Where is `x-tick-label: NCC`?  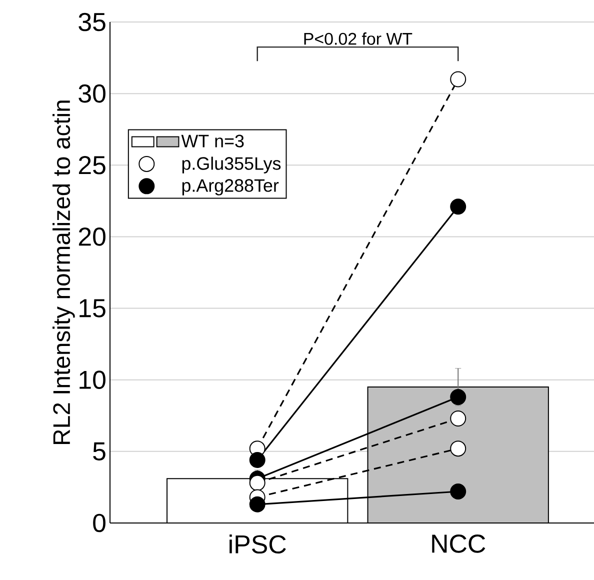
x-tick-label: NCC is located at coordinates (459, 543).